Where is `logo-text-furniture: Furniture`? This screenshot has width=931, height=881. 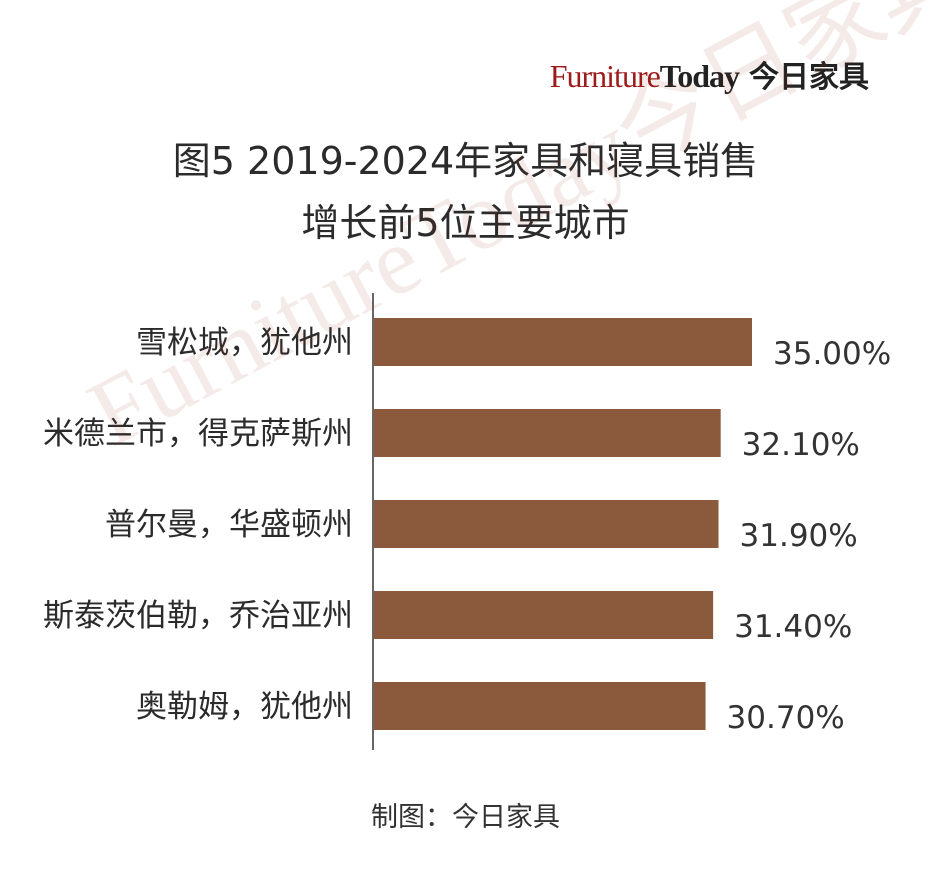
logo-text-furniture: Furniture is located at coordinates (605, 76).